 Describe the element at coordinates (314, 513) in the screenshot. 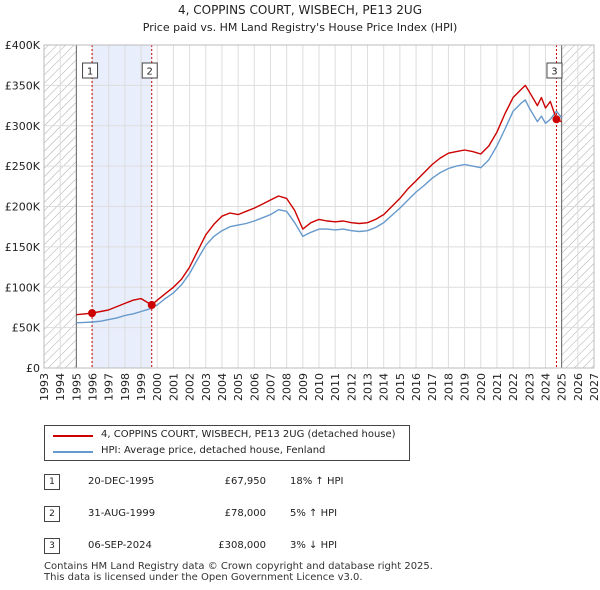

I see `transaction-hpi-diff: 5% ↑ HPI` at that location.